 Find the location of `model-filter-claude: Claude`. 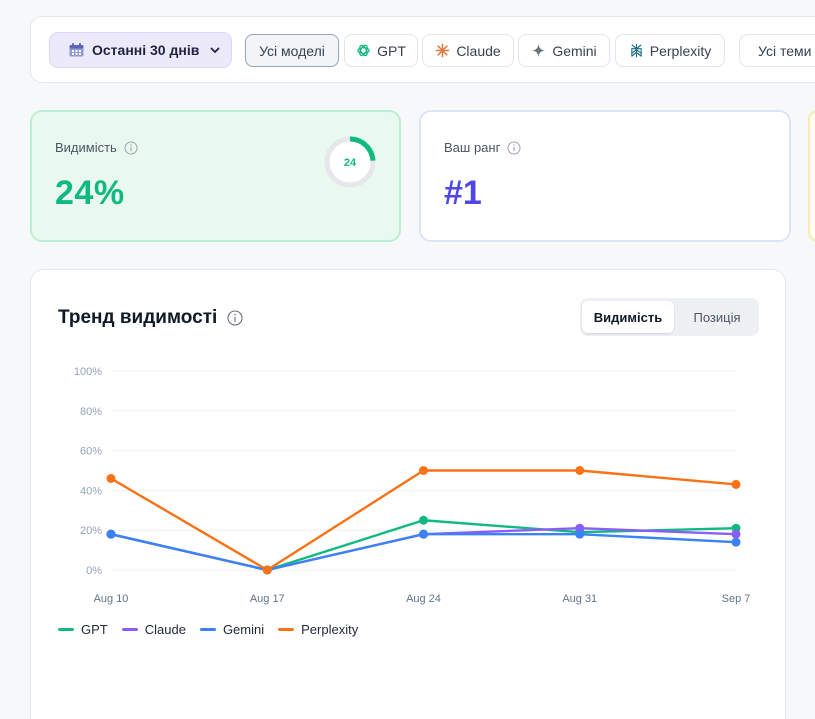

model-filter-claude: Claude is located at coordinates (468, 50).